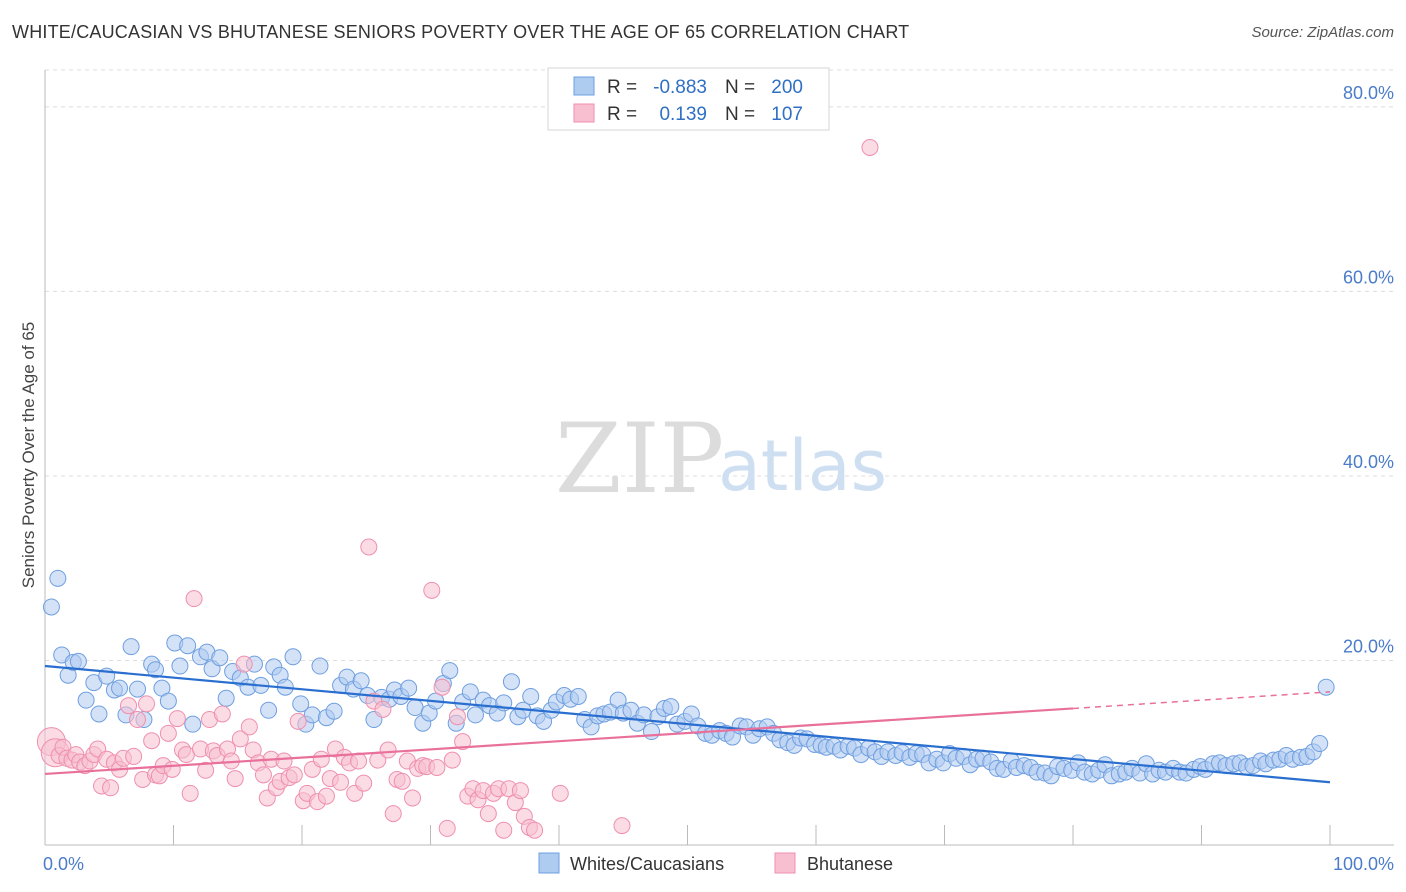 The height and width of the screenshot is (892, 1406). I want to click on legend-r-label-2: R =, so click(622, 114).